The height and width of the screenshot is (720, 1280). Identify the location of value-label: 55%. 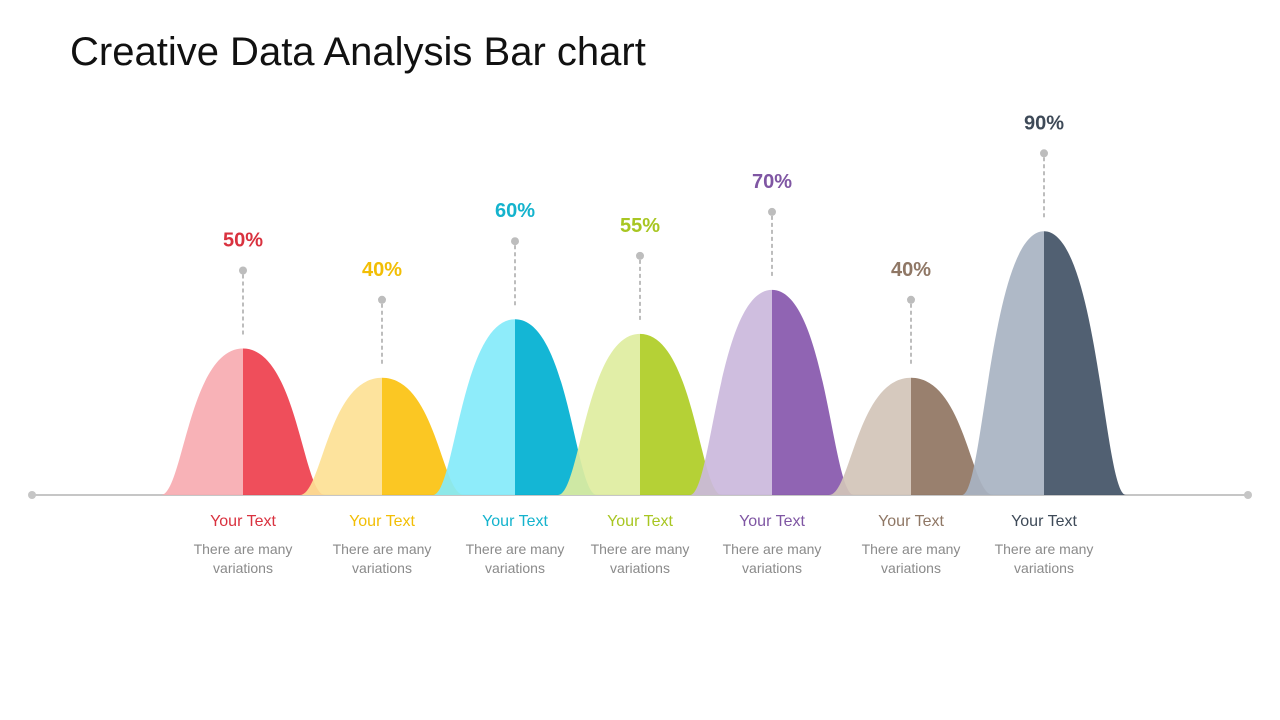
(640, 226).